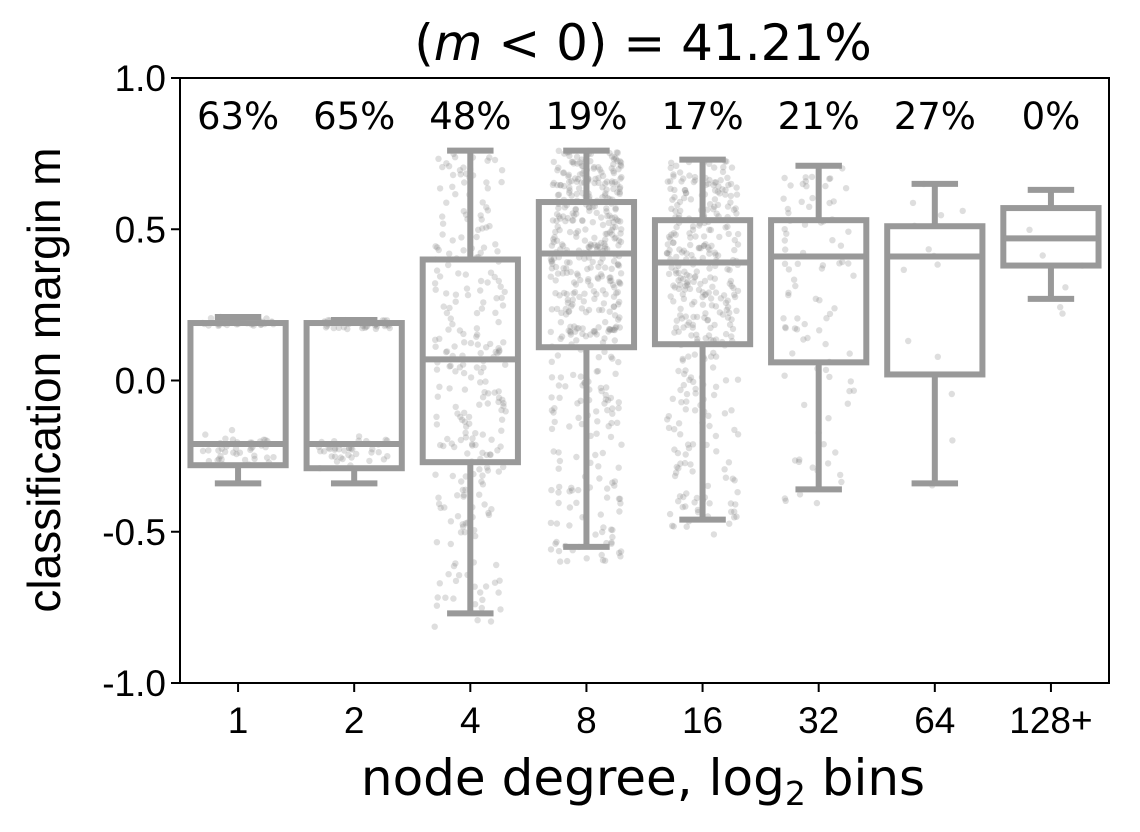  I want to click on negative-percent-label: 27%, so click(935, 116).